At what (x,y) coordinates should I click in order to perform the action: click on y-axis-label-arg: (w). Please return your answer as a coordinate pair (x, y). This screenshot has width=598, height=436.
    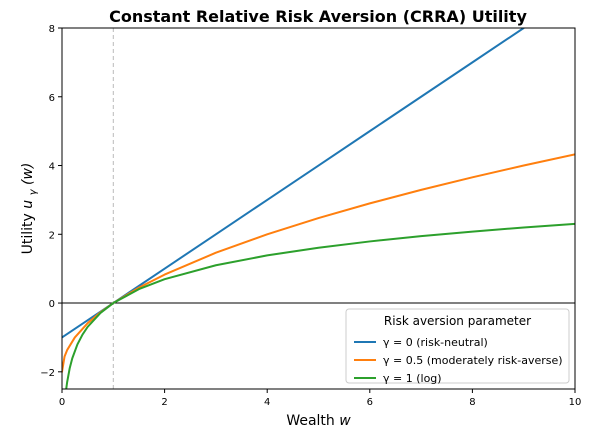
    Looking at the image, I should click on (28, 174).